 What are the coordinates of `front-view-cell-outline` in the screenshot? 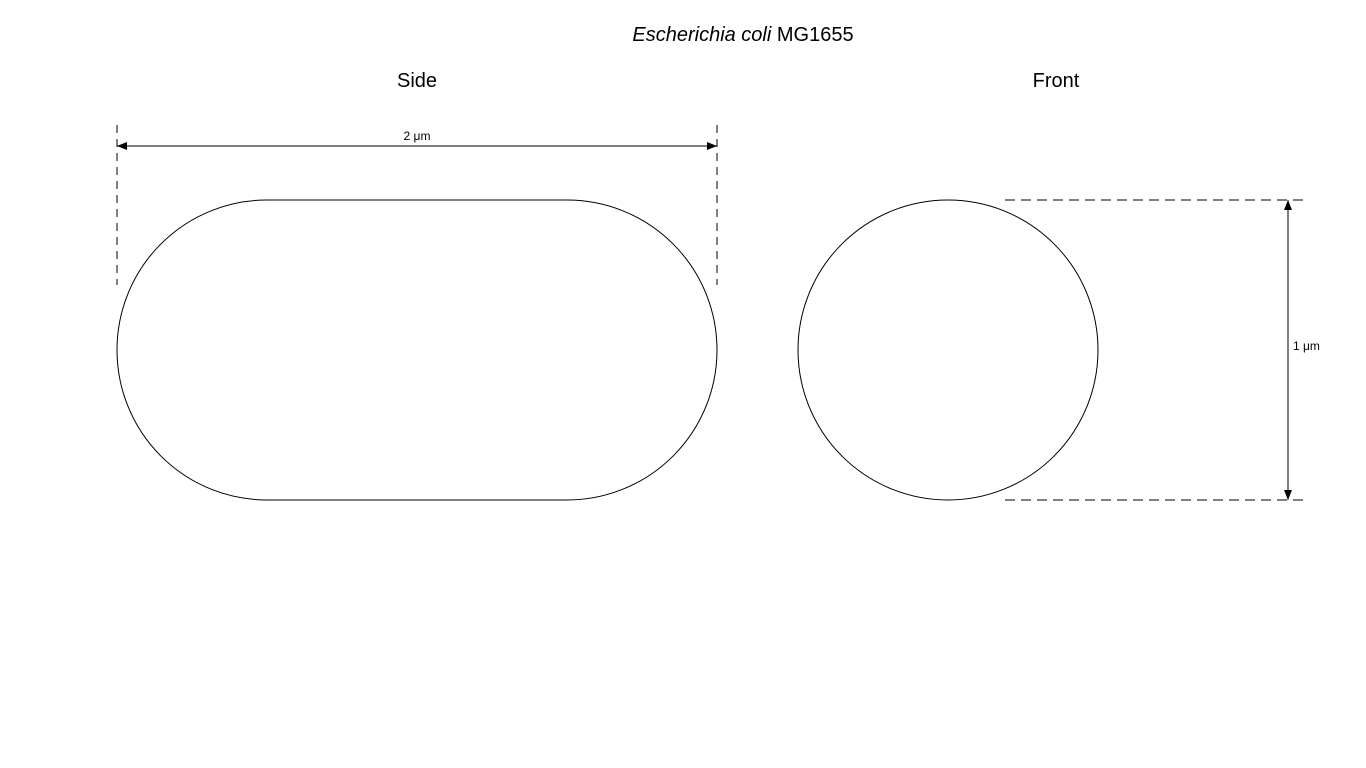 It's located at (948, 350).